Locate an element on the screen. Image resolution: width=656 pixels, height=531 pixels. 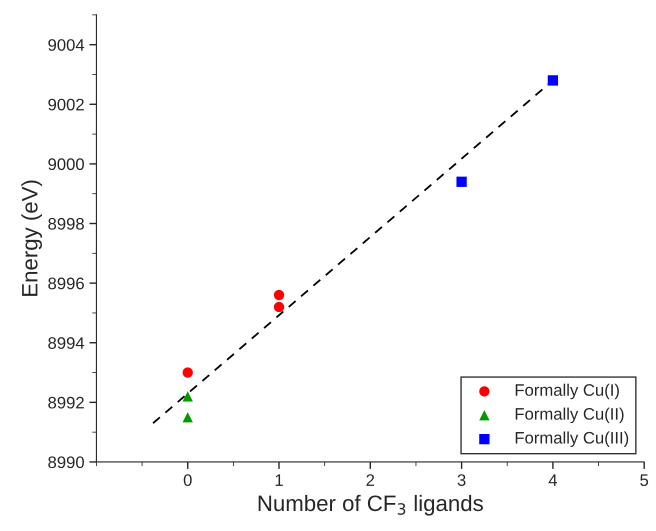
x-tick-label: 4 is located at coordinates (553, 480).